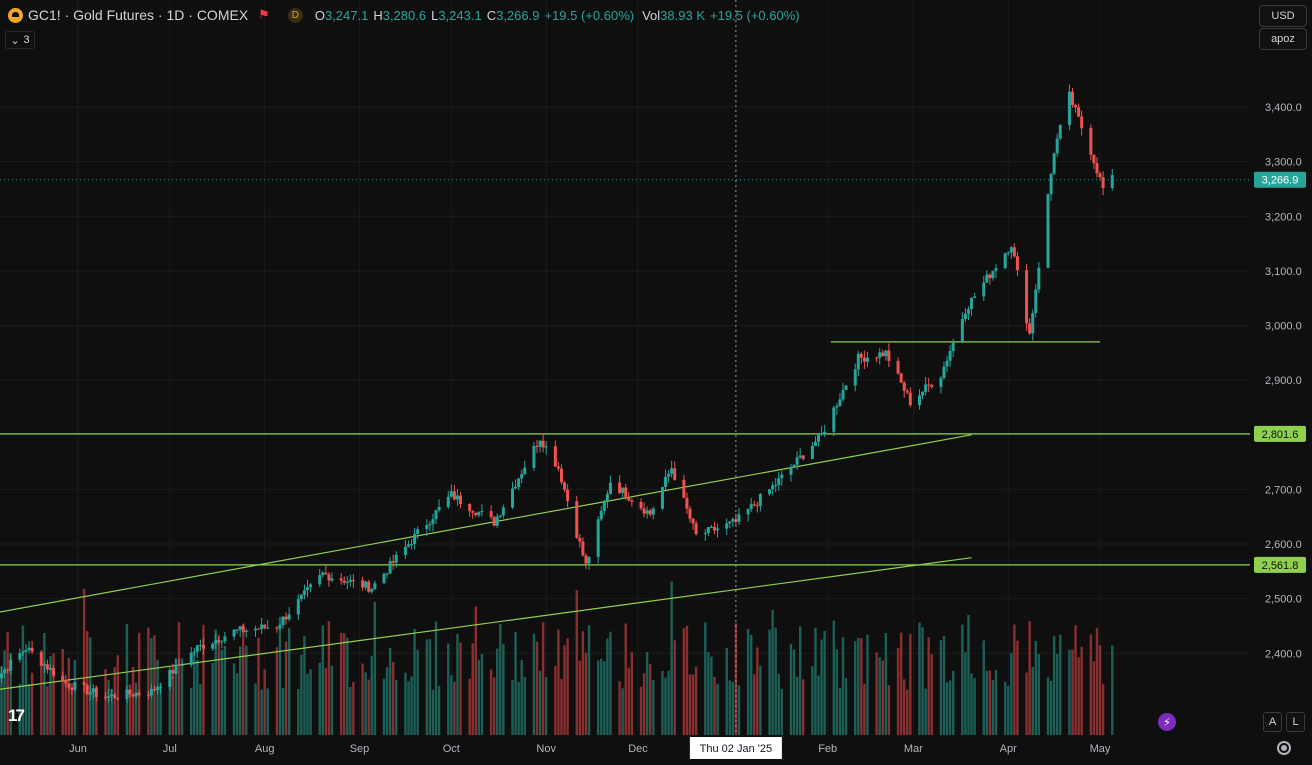 This screenshot has width=1312, height=765. Describe the element at coordinates (1284, 748) in the screenshot. I see `settings-gear-icon` at that location.